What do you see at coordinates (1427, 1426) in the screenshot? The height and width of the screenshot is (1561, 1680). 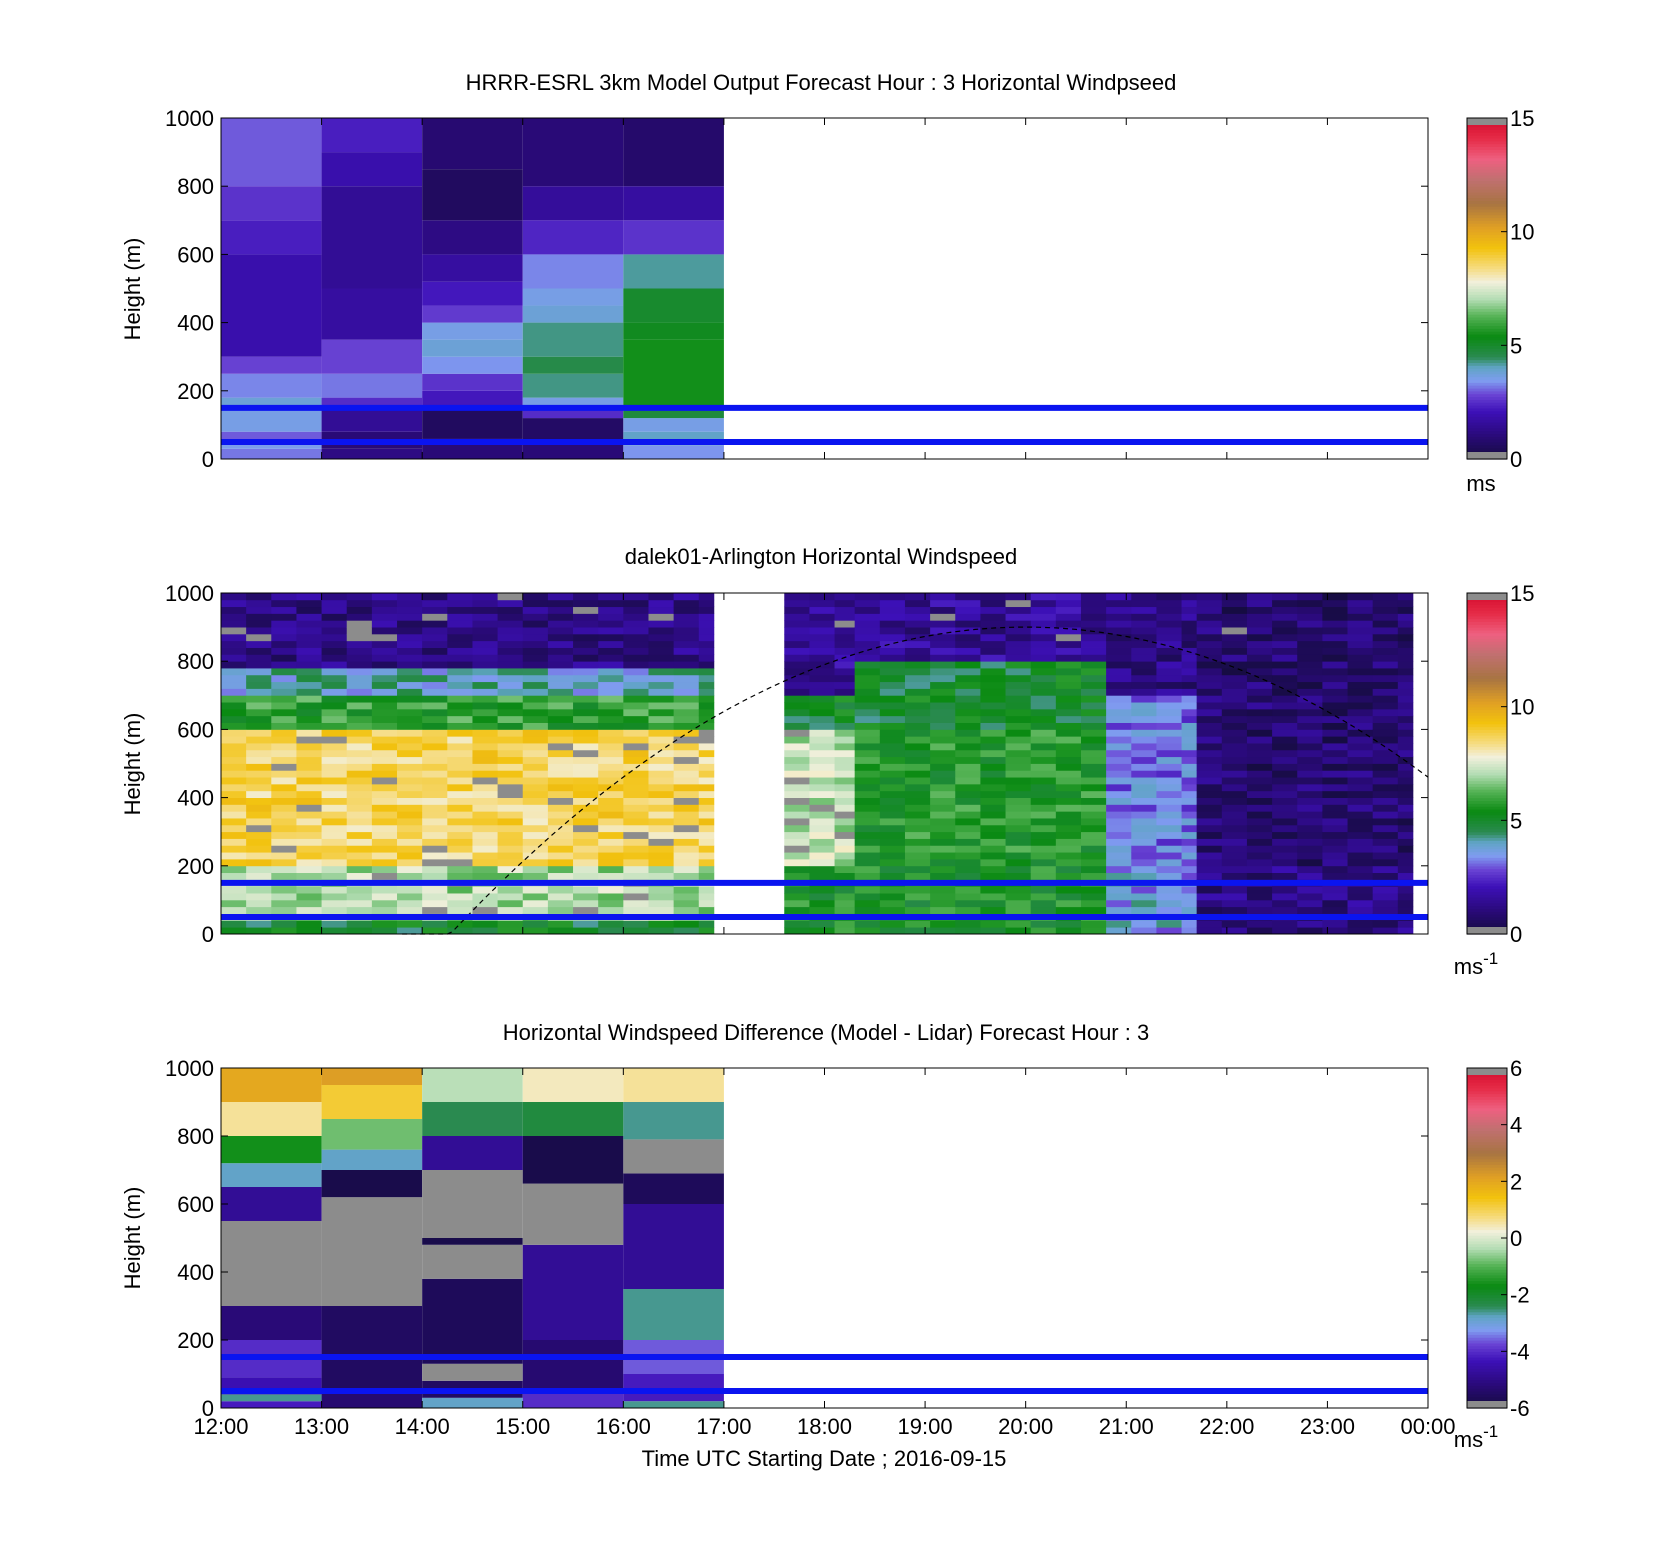 I see `x-tick-label: 00:00` at bounding box center [1427, 1426].